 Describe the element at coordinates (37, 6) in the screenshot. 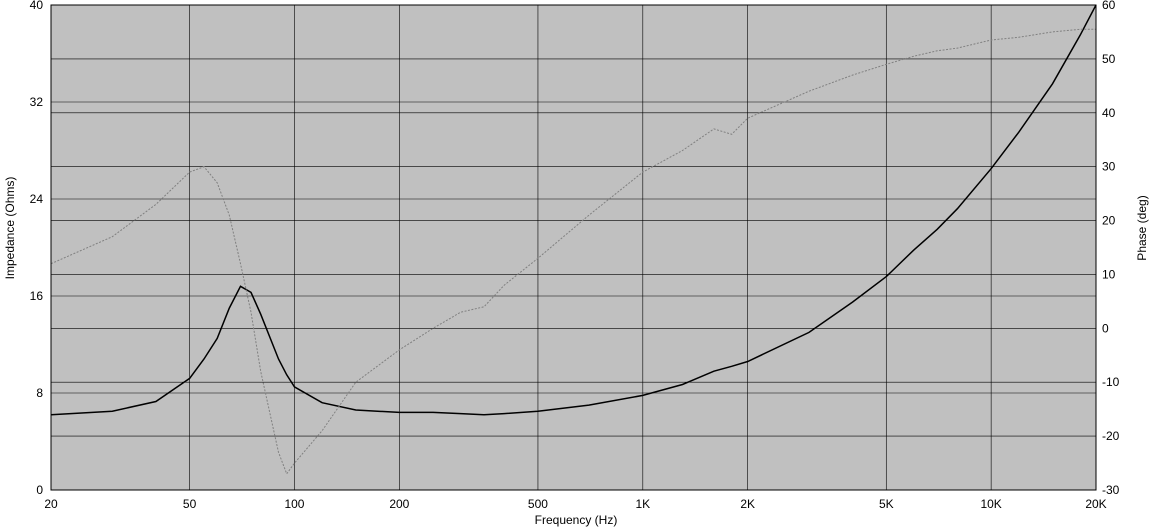

I see `y-tick-label: 40` at that location.